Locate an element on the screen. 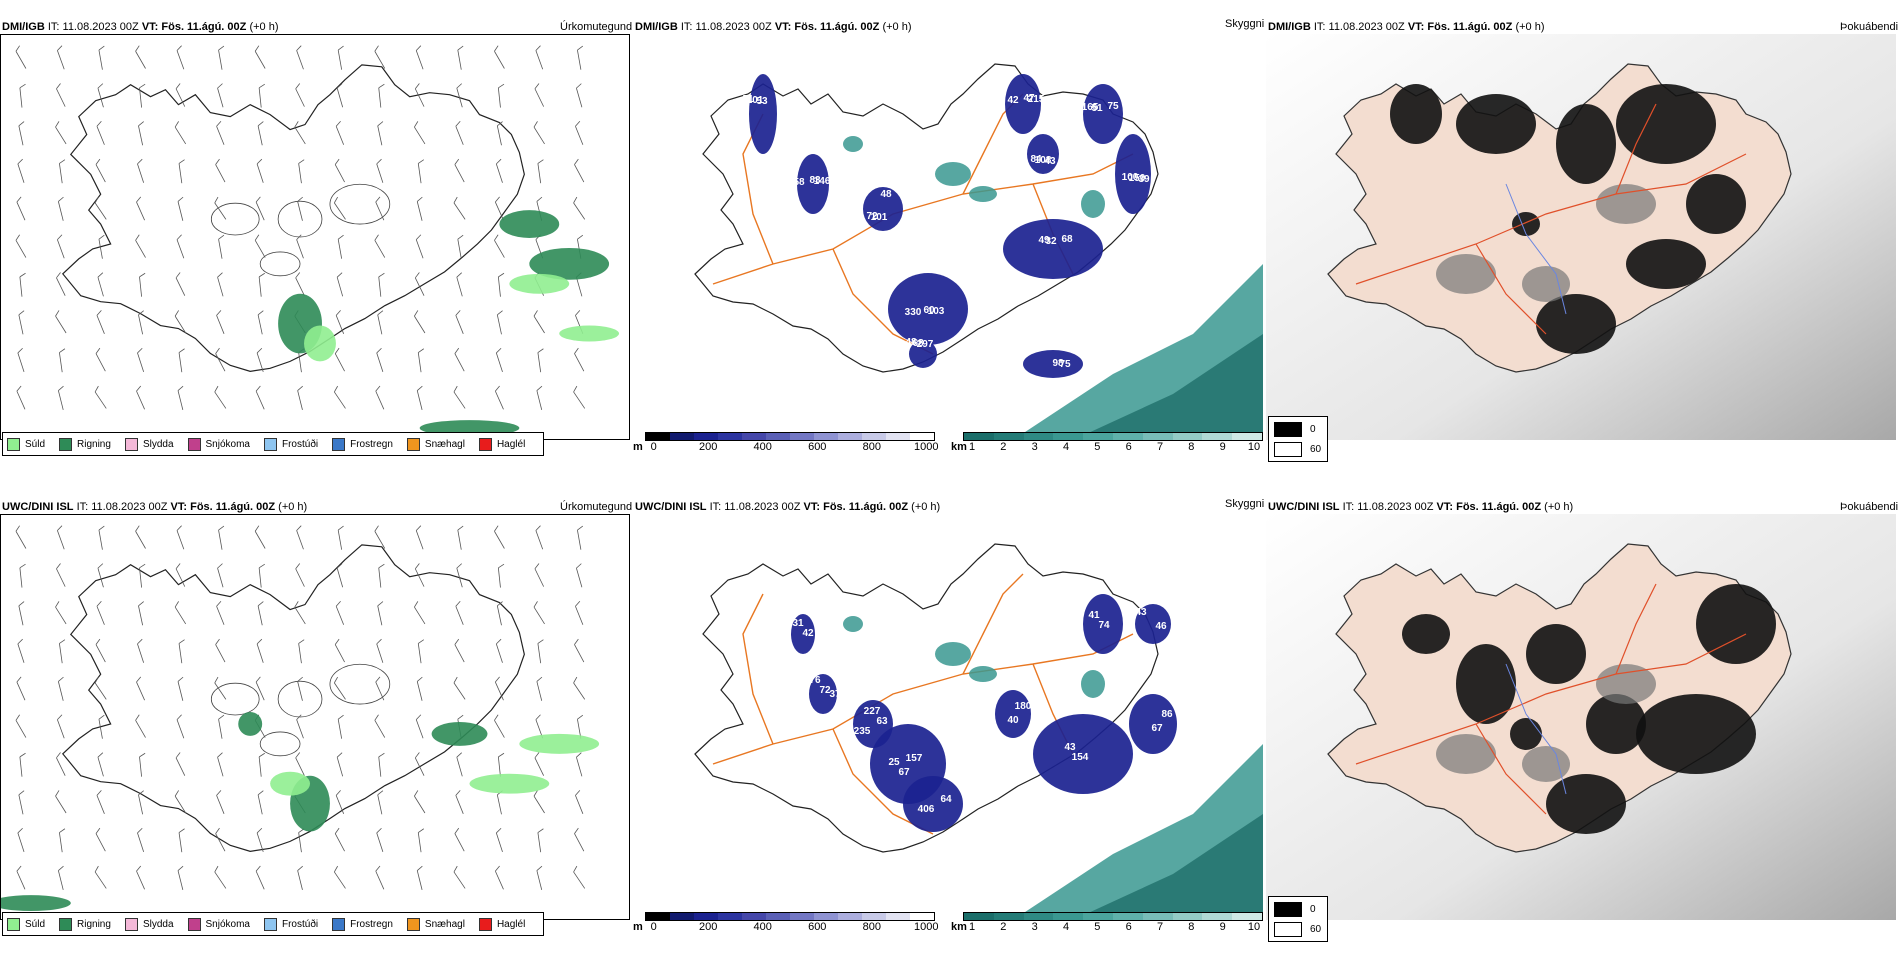 This screenshot has height=954, width=1900. cloud-base-value: 76 is located at coordinates (815, 680).